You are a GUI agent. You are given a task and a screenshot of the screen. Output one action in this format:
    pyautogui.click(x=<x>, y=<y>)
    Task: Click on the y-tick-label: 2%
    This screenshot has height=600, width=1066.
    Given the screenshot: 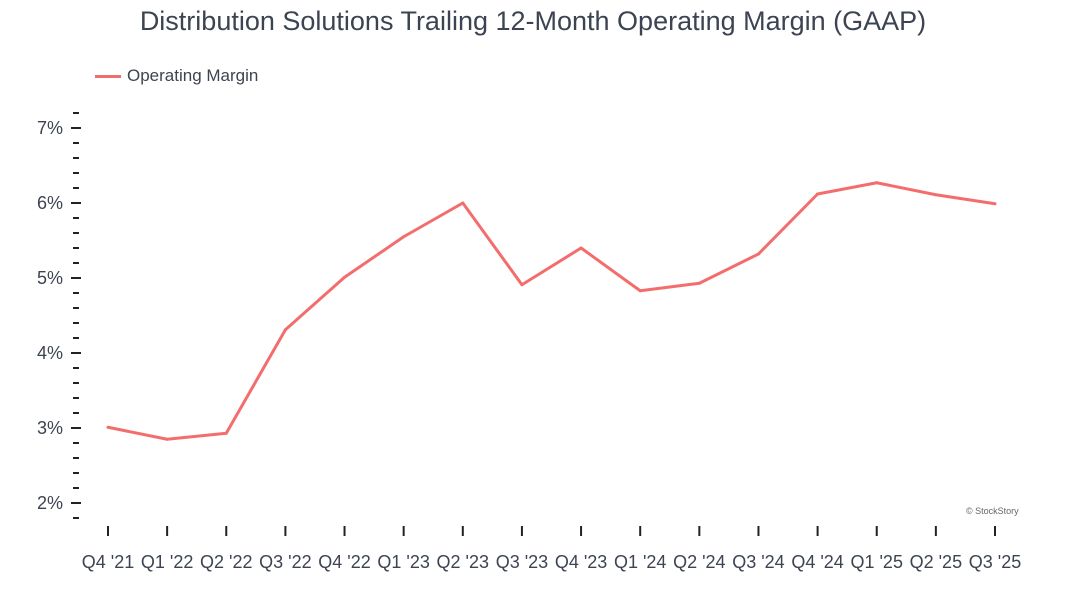 What is the action you would take?
    pyautogui.click(x=50, y=503)
    